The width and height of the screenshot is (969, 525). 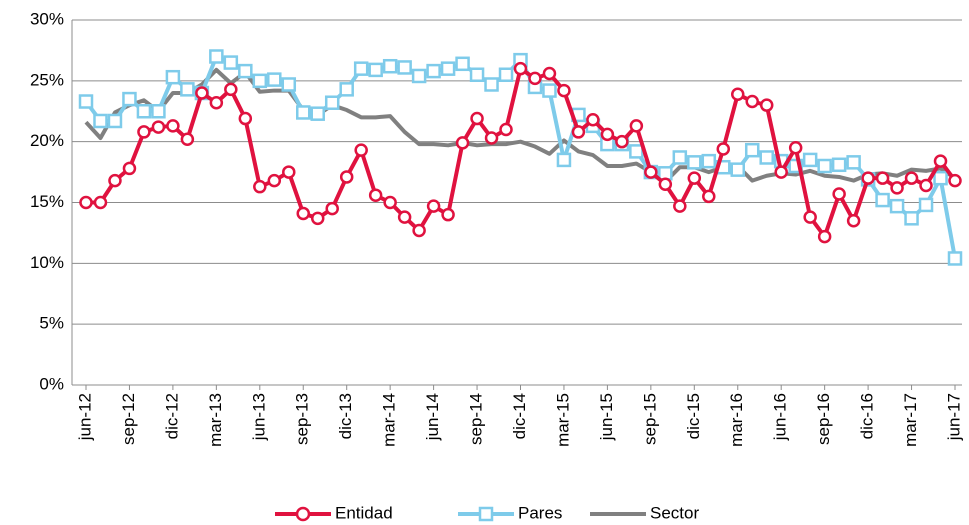 I want to click on x-tick-label: jun-12, so click(x=84, y=417).